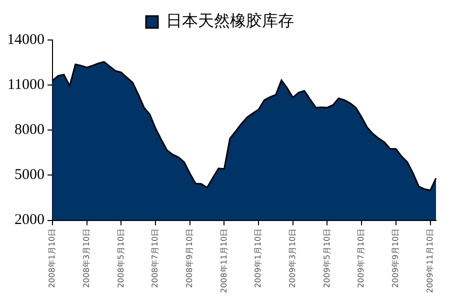  I want to click on x-tick-label: 2009年3月10日, so click(292, 258).